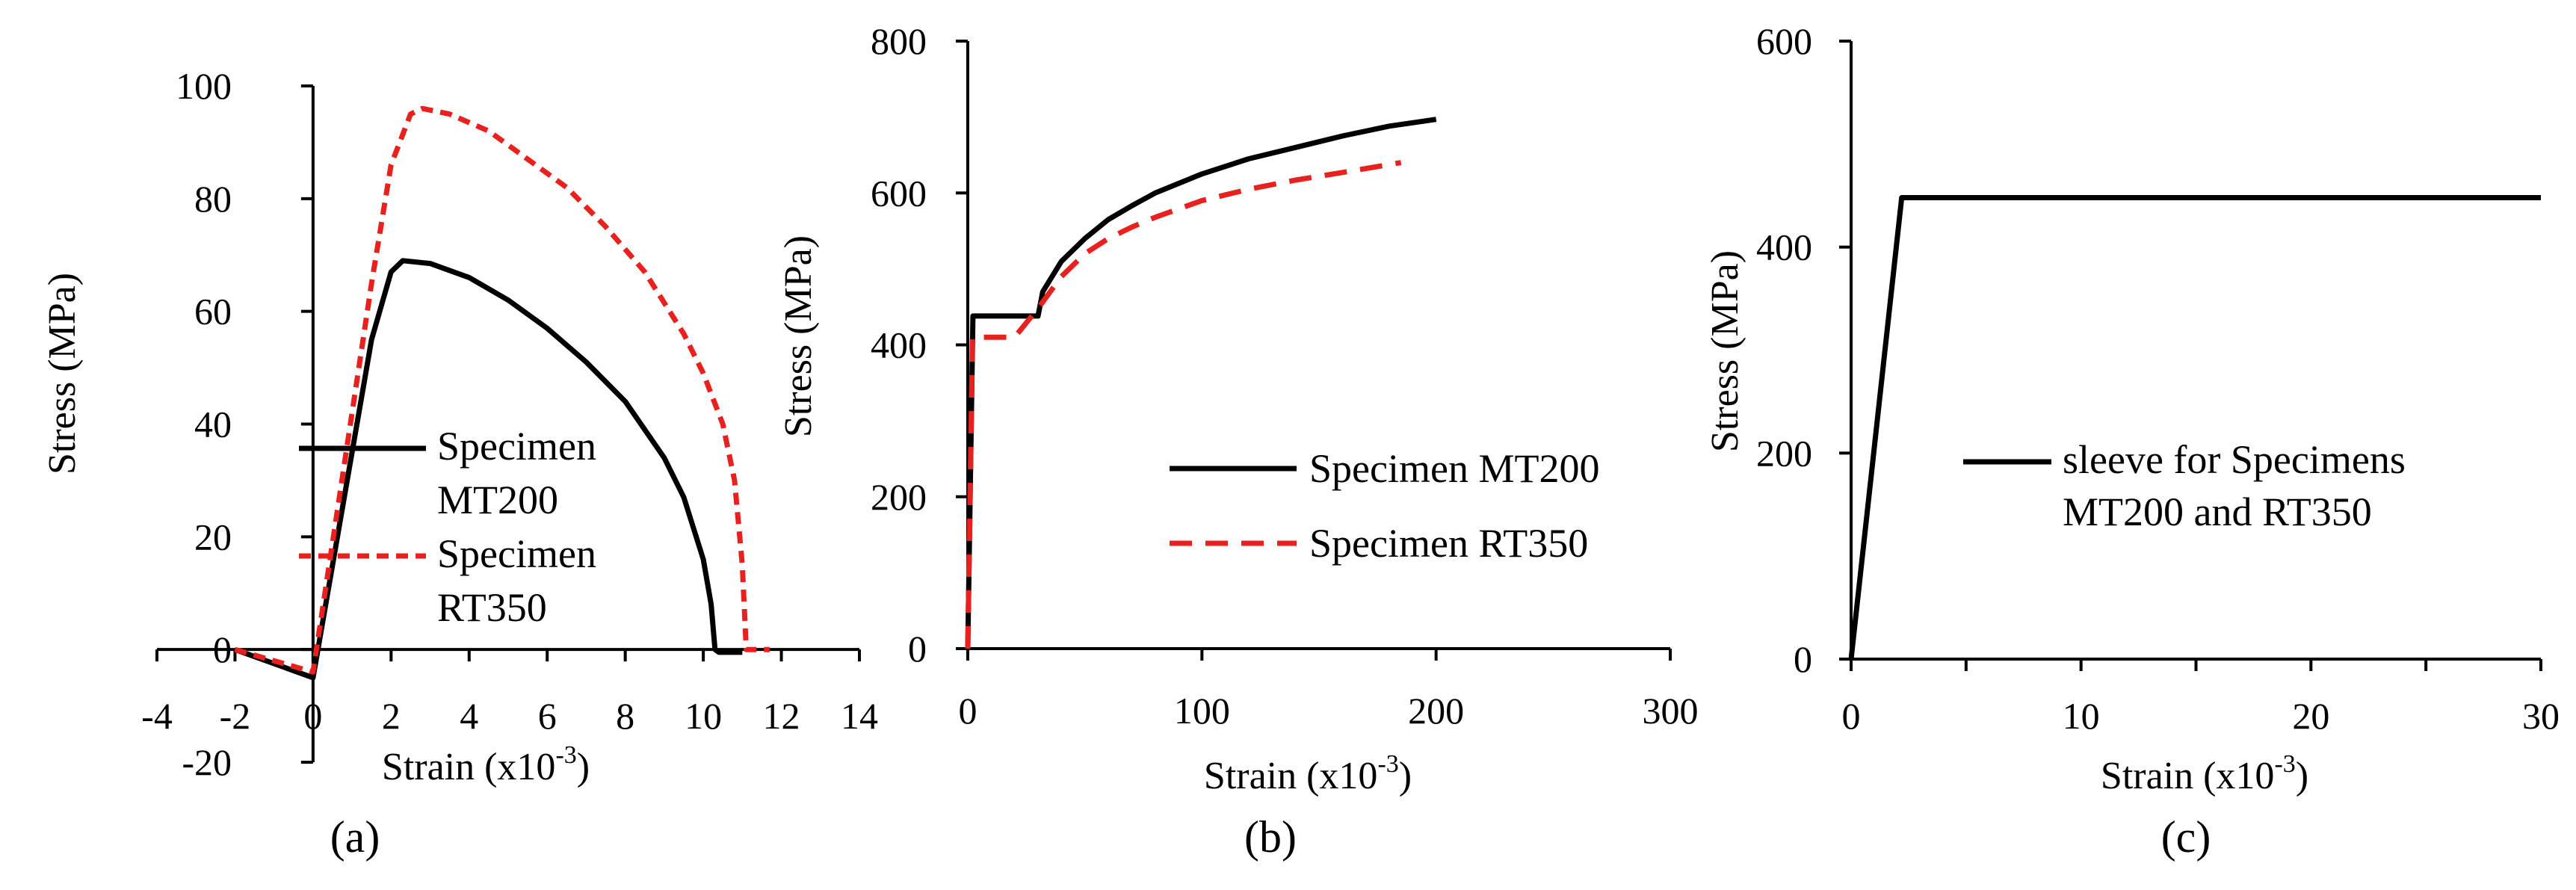  Describe the element at coordinates (498, 500) in the screenshot. I see `legend-label: MT200` at that location.